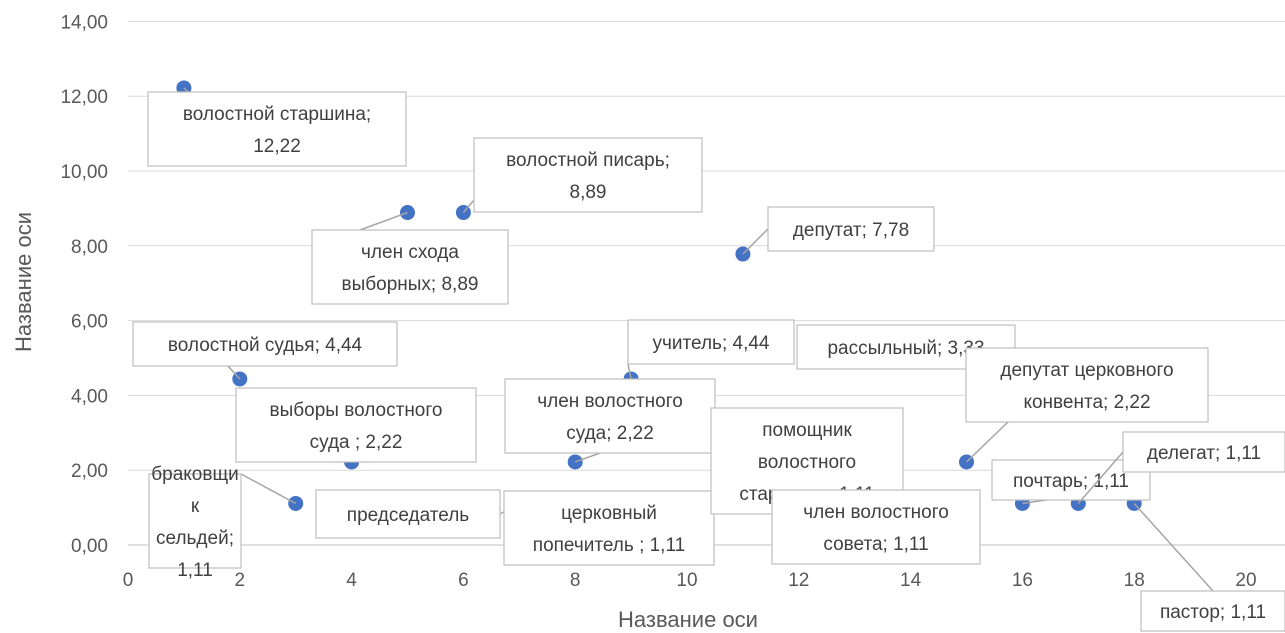 This screenshot has height=633, width=1285. What do you see at coordinates (89, 322) in the screenshot?
I see `y-tick-label: 6,00` at bounding box center [89, 322].